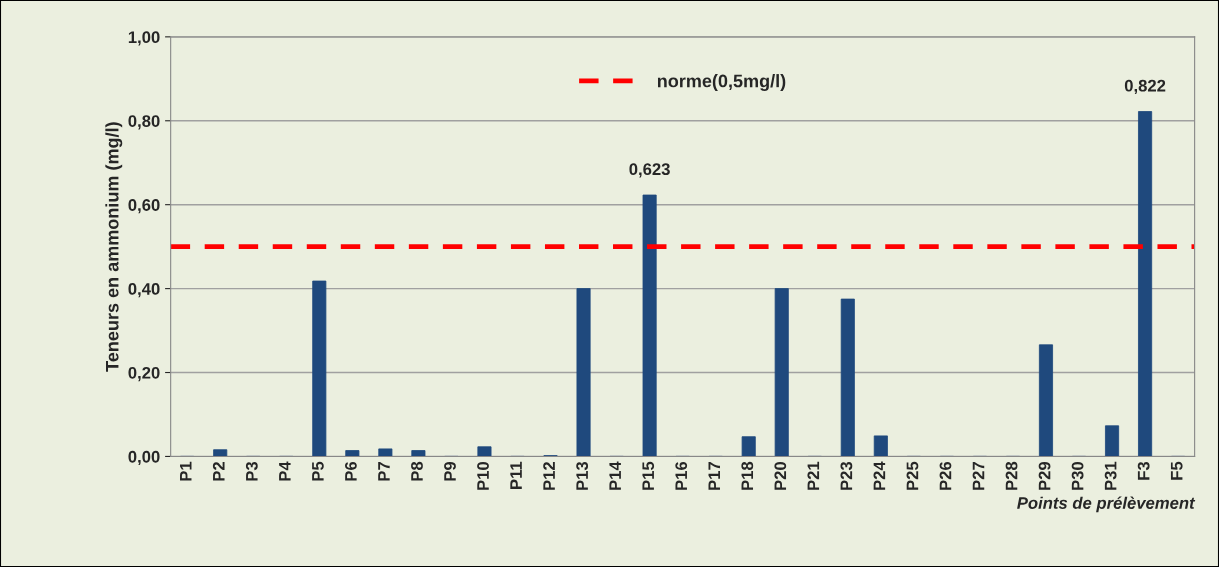 This screenshot has width=1219, height=567. Describe the element at coordinates (813, 475) in the screenshot. I see `x-tick-label: P21` at that location.